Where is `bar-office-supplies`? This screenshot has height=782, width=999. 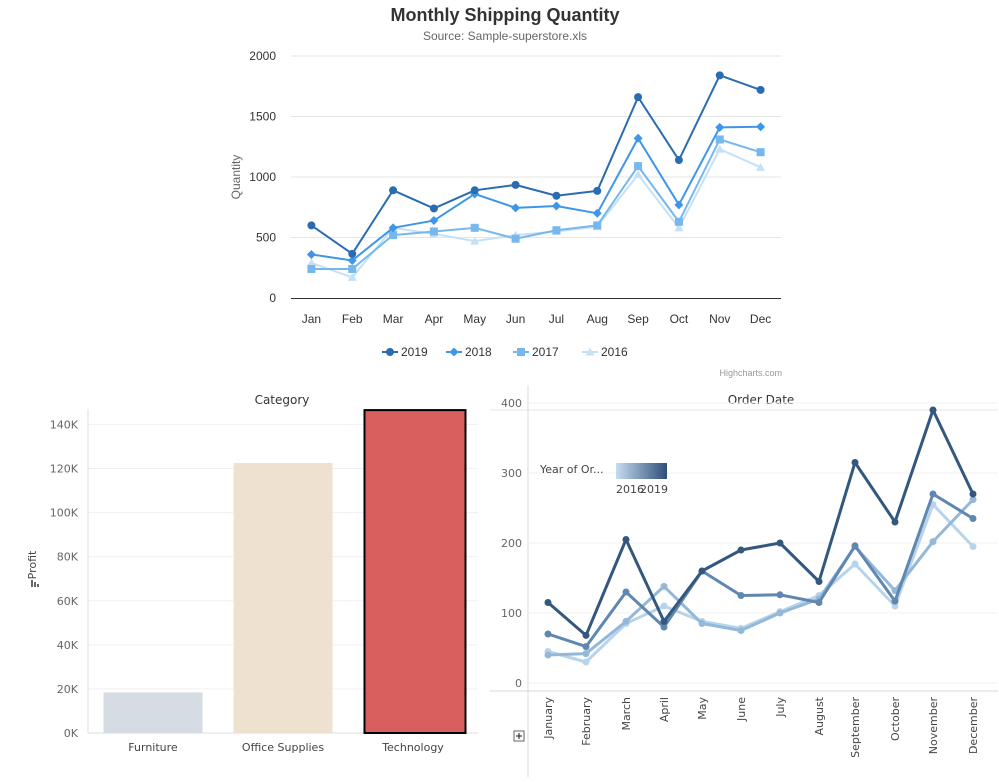 bar-office-supplies is located at coordinates (283, 598).